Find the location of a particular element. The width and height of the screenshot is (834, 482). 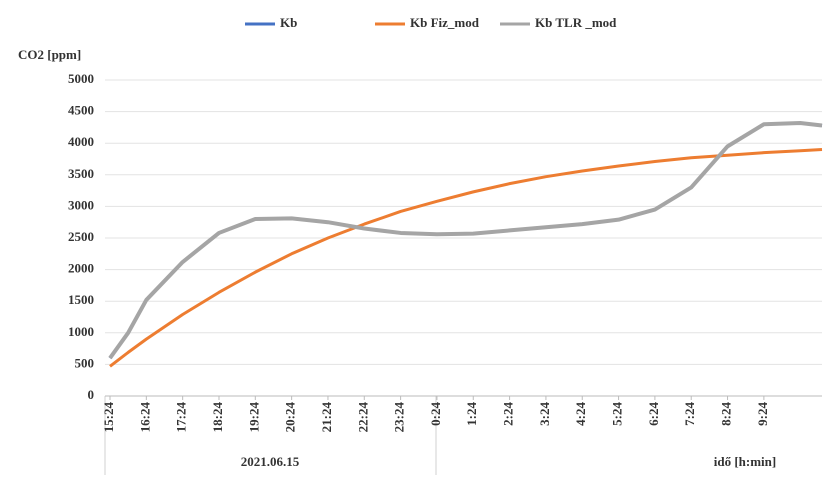

x-tick-label: 5:24 is located at coordinates (617, 414).